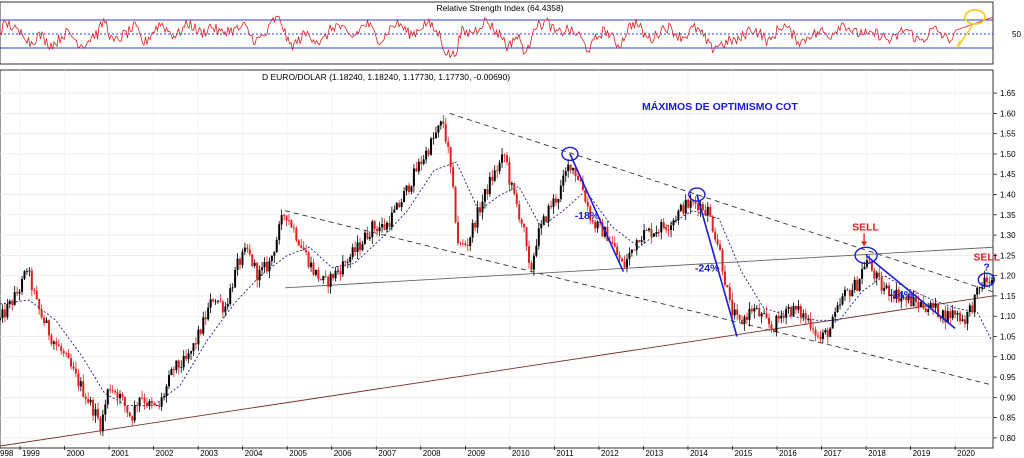 The image size is (1024, 458). What do you see at coordinates (1008, 235) in the screenshot?
I see `y-tick-label: 1.30` at bounding box center [1008, 235].